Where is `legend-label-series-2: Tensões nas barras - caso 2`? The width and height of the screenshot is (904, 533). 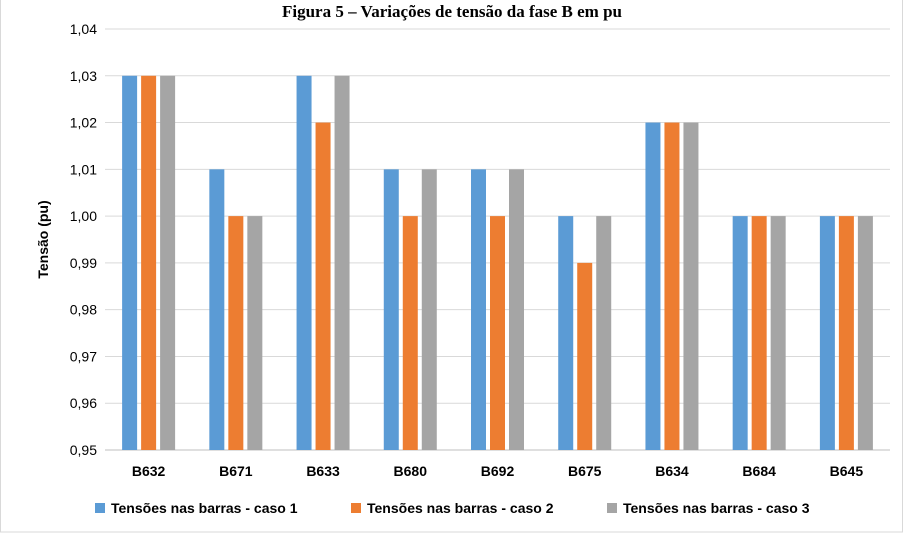 legend-label-series-2: Tensões nas barras - caso 2 is located at coordinates (460, 508).